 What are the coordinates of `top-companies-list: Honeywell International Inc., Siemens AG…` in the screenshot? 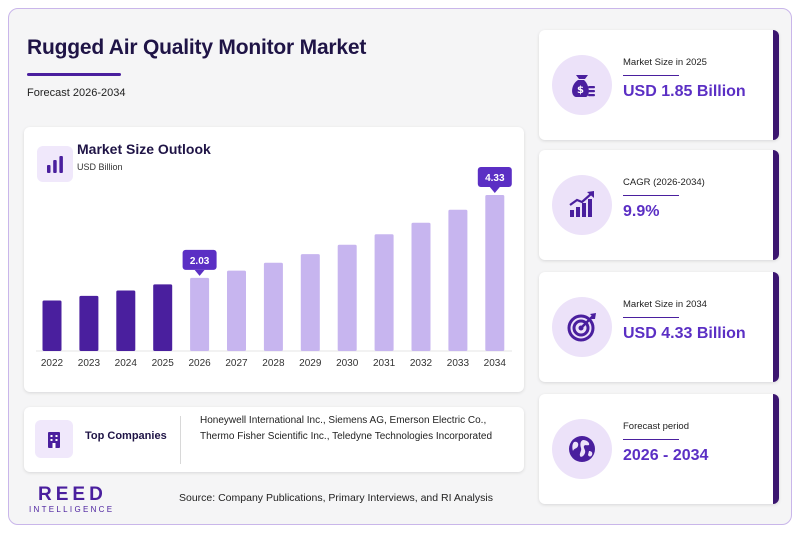 It's located at (346, 428).